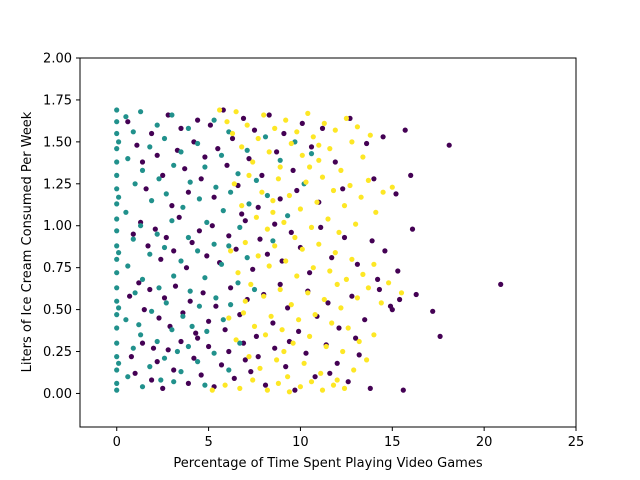  Describe the element at coordinates (576, 442) in the screenshot. I see `x-tick-label: 25` at that location.